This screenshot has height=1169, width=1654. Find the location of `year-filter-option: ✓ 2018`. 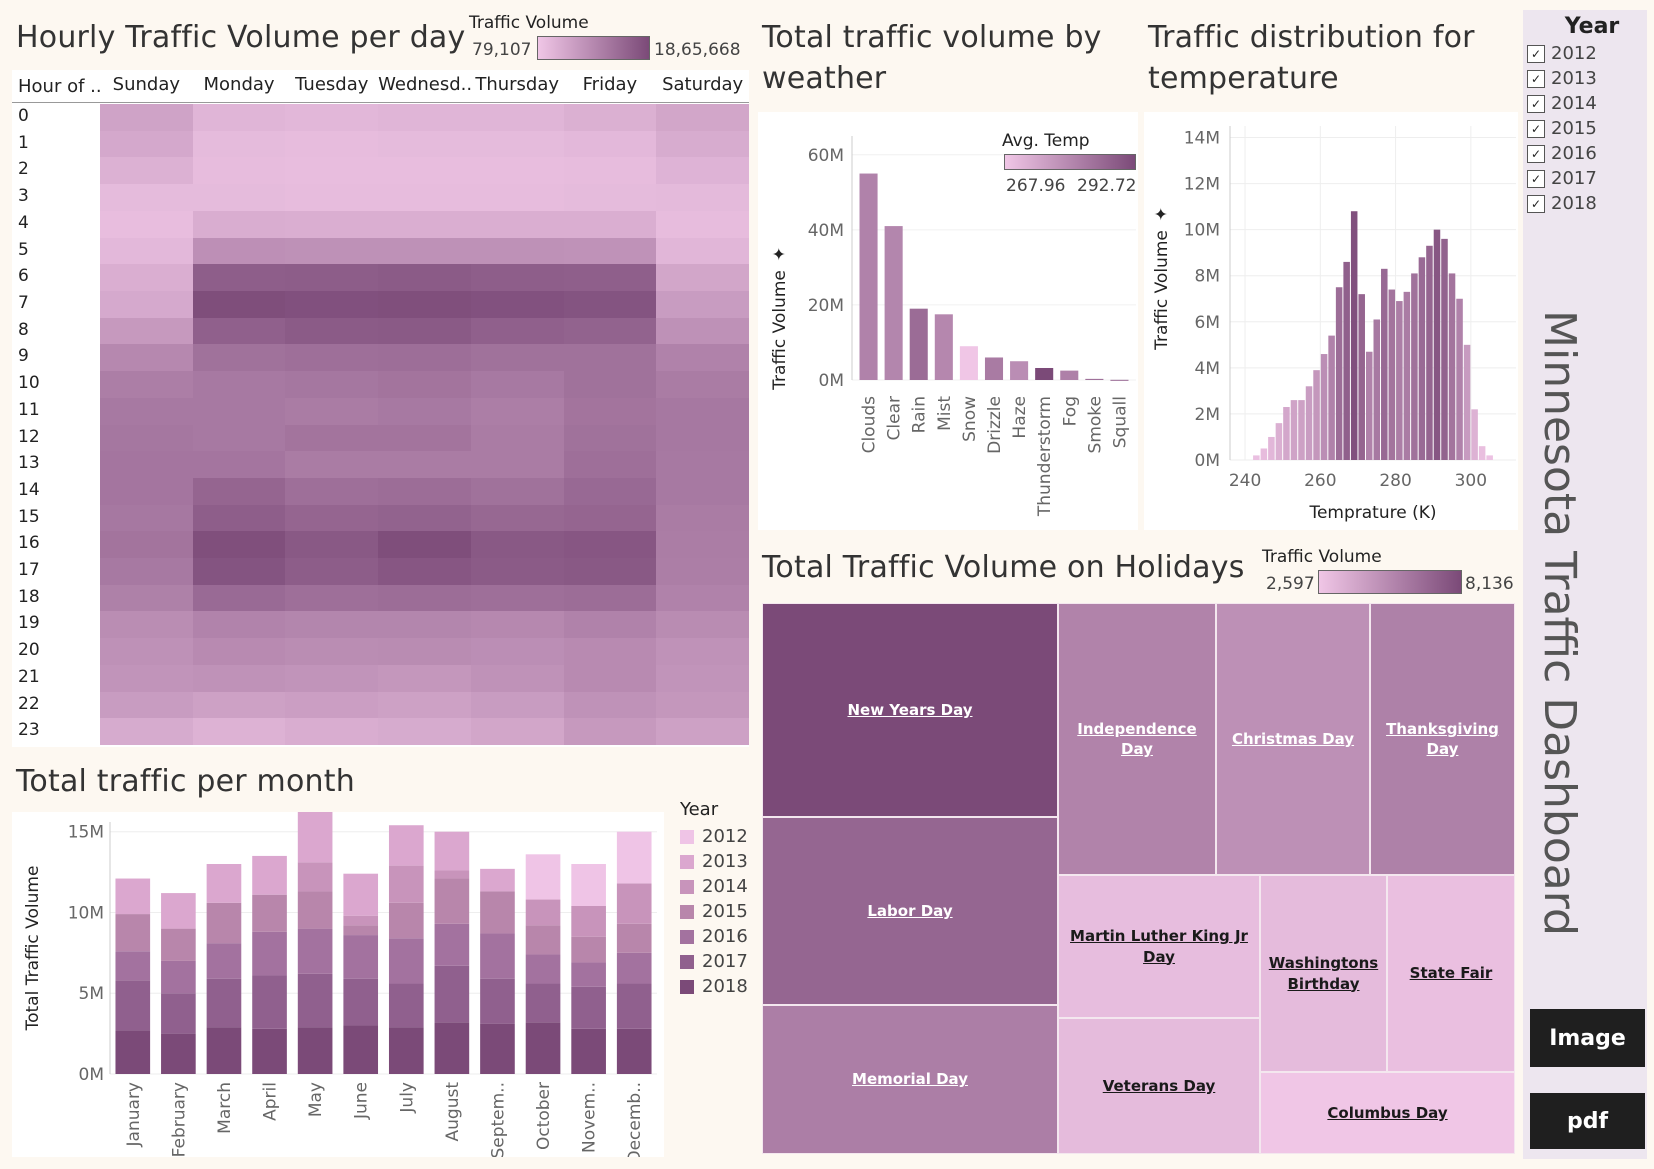

year-filter-option: ✓ 2018 is located at coordinates (1587, 203).